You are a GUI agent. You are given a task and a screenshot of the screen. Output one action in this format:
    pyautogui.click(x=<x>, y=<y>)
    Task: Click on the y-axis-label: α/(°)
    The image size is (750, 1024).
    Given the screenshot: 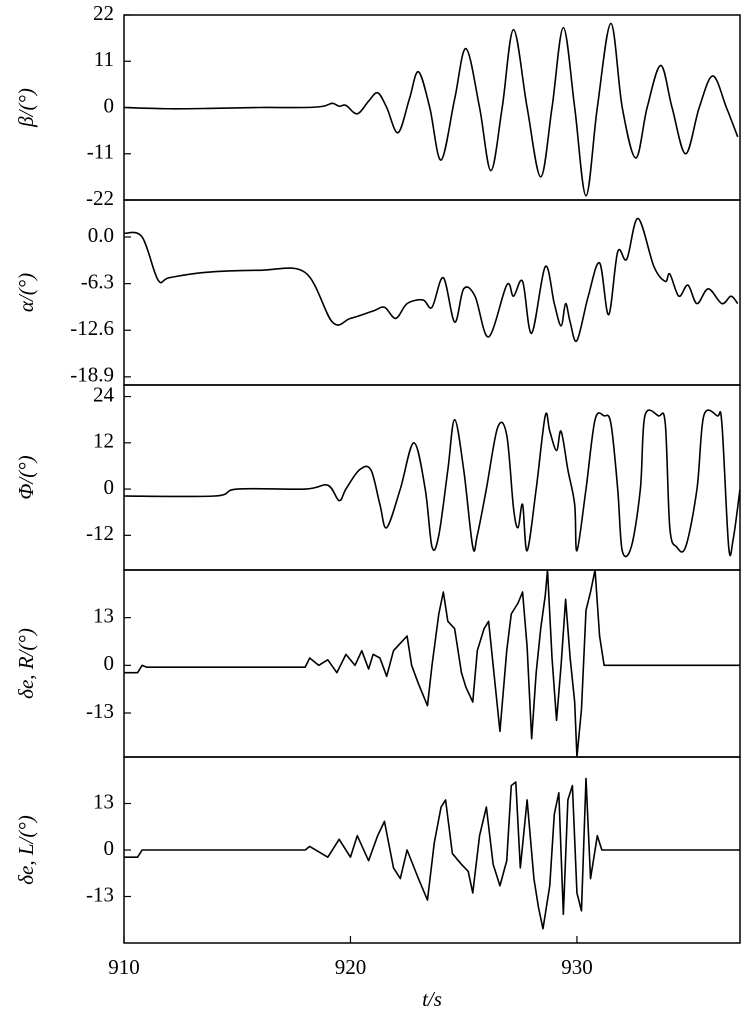 What is the action you would take?
    pyautogui.click(x=26, y=292)
    